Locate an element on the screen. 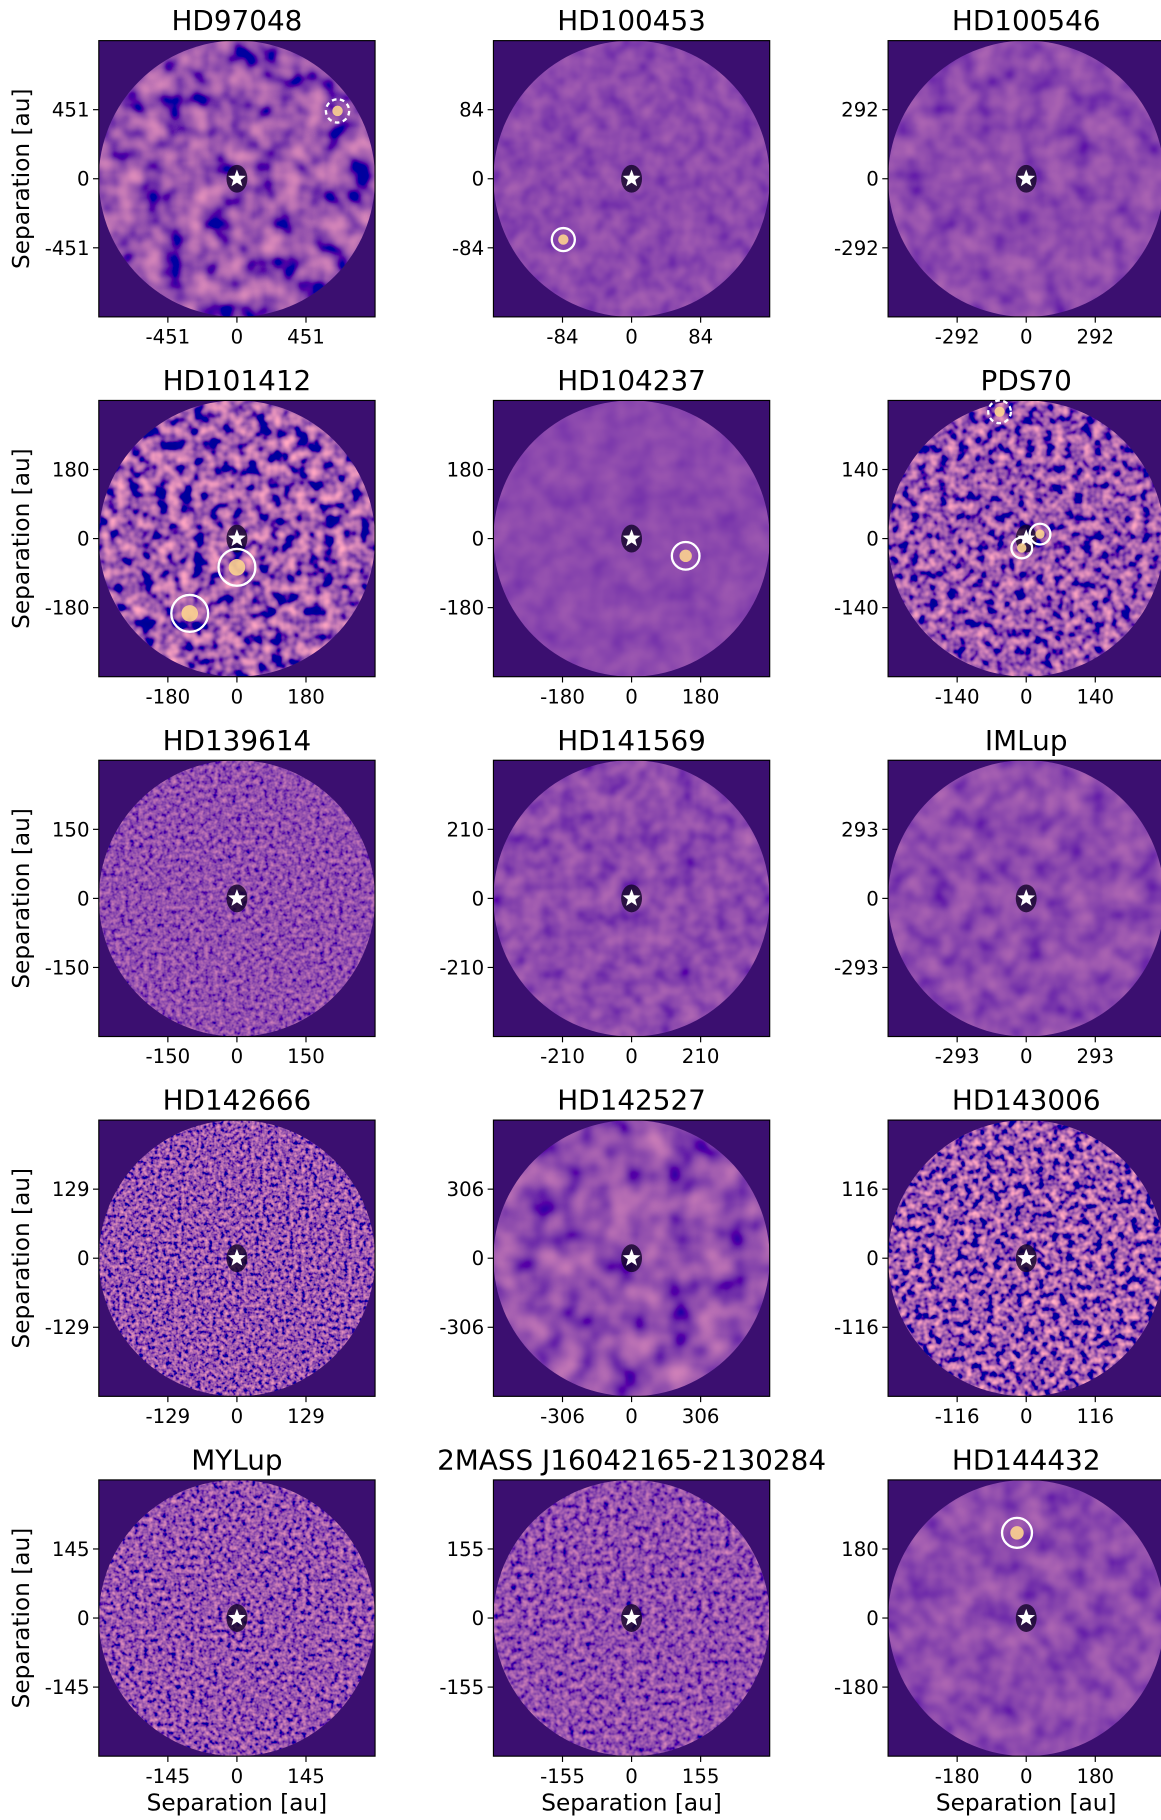 This screenshot has width=1161, height=1820. x-tick-label: 84 is located at coordinates (700, 337).